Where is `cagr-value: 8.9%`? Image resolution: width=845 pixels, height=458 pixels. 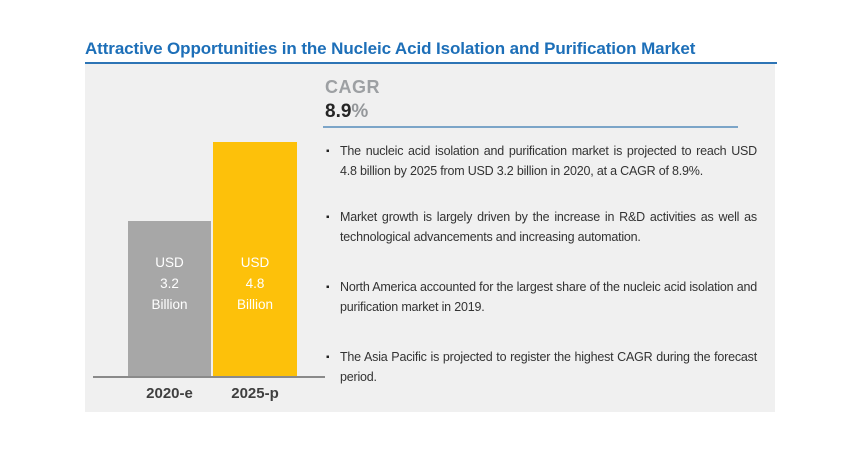
cagr-value: 8.9% is located at coordinates (346, 112).